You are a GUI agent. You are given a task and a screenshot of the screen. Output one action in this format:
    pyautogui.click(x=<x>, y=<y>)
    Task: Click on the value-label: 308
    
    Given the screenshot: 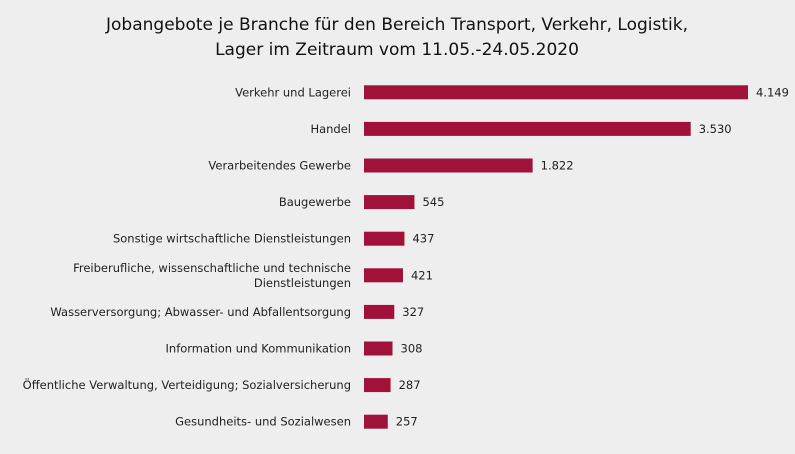 What is the action you would take?
    pyautogui.click(x=412, y=349)
    